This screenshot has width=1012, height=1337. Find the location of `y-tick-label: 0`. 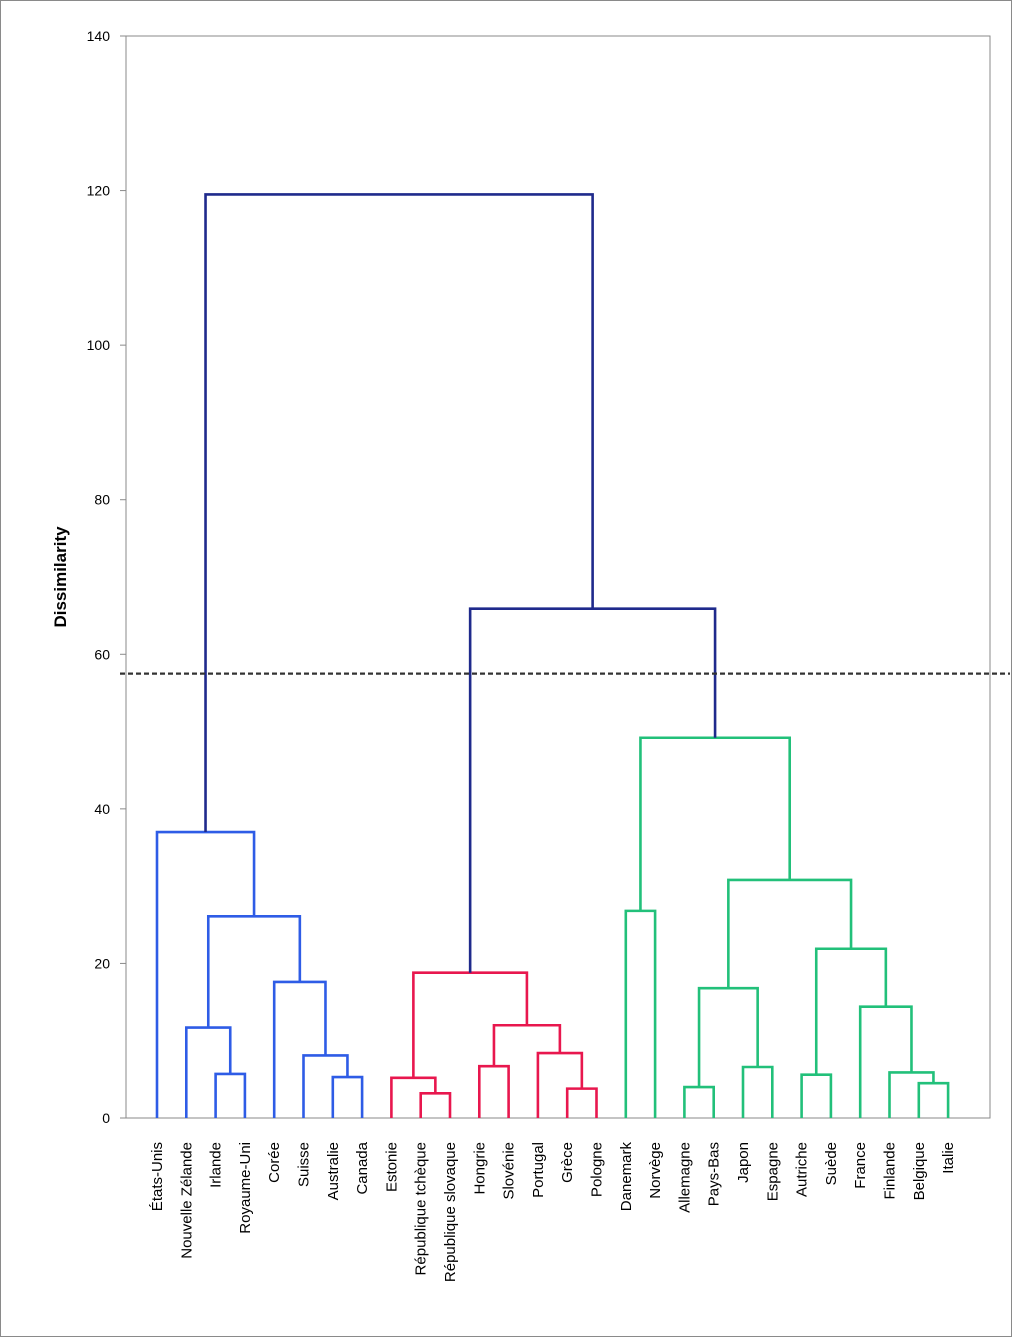

y-tick-label: 0 is located at coordinates (106, 1118).